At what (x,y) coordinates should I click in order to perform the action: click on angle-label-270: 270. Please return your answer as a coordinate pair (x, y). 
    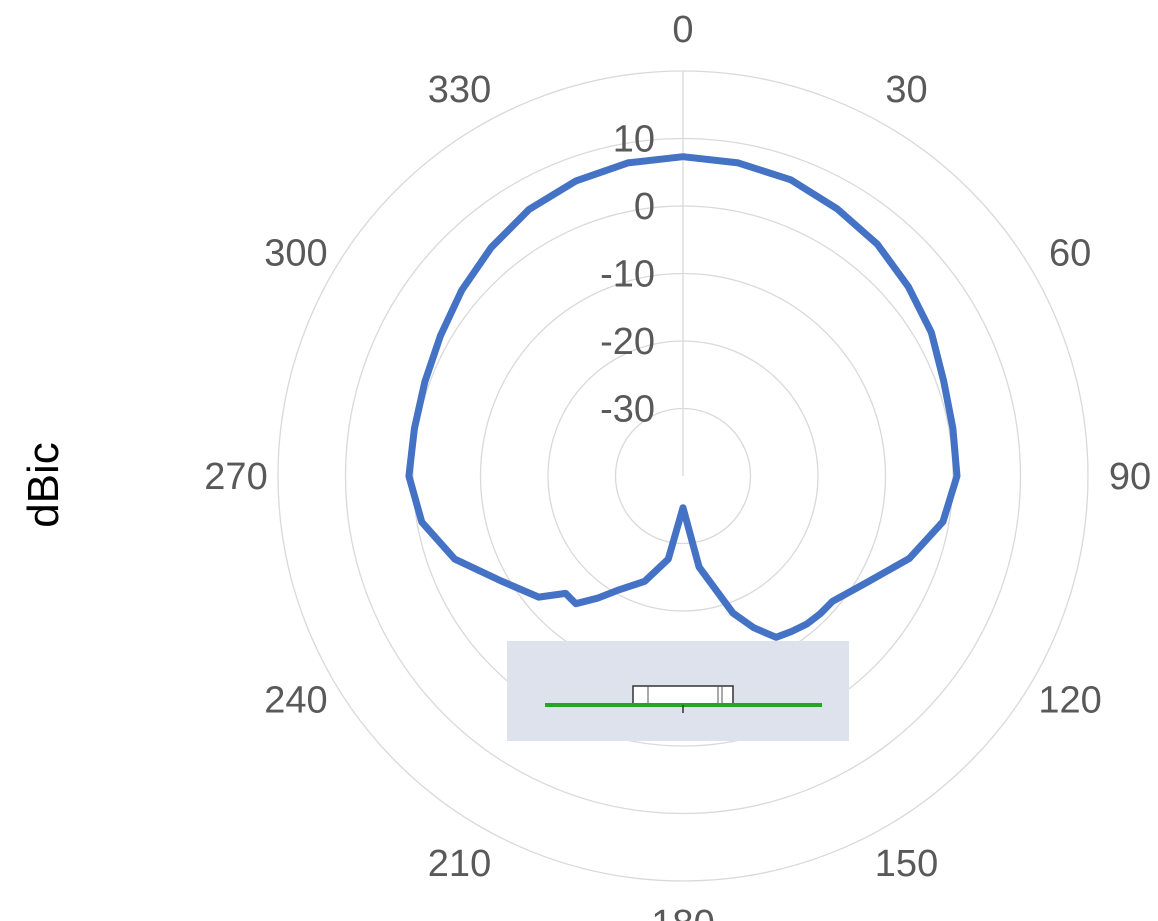
    Looking at the image, I should click on (235, 477).